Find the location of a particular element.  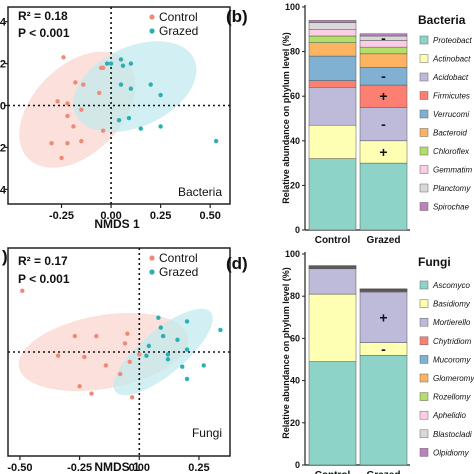

legend-title: Bacteria is located at coordinates (442, 20).